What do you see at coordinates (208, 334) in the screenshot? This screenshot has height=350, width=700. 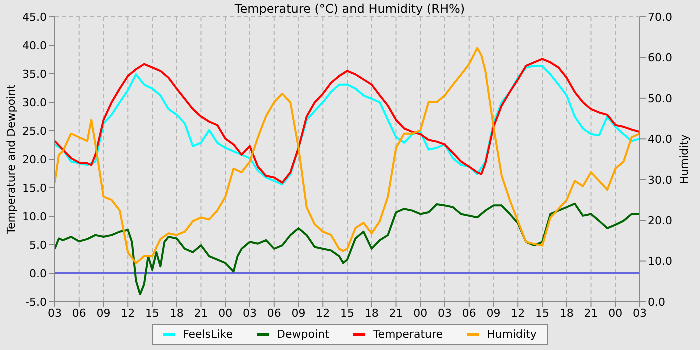 I see `legend-label: FeelsLike` at bounding box center [208, 334].